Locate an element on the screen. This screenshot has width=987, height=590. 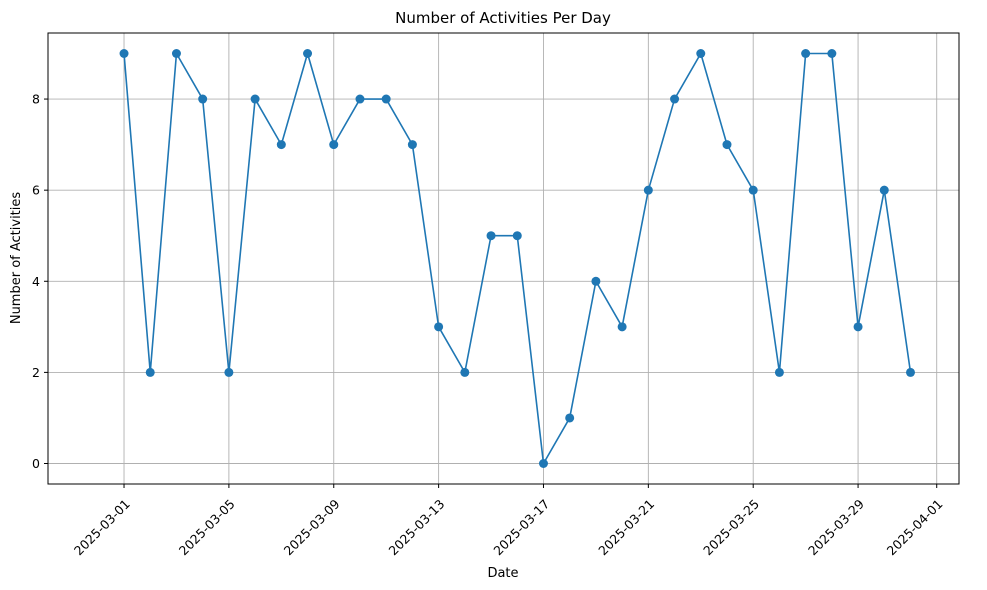
y-tick-label: 0 is located at coordinates (36, 463).